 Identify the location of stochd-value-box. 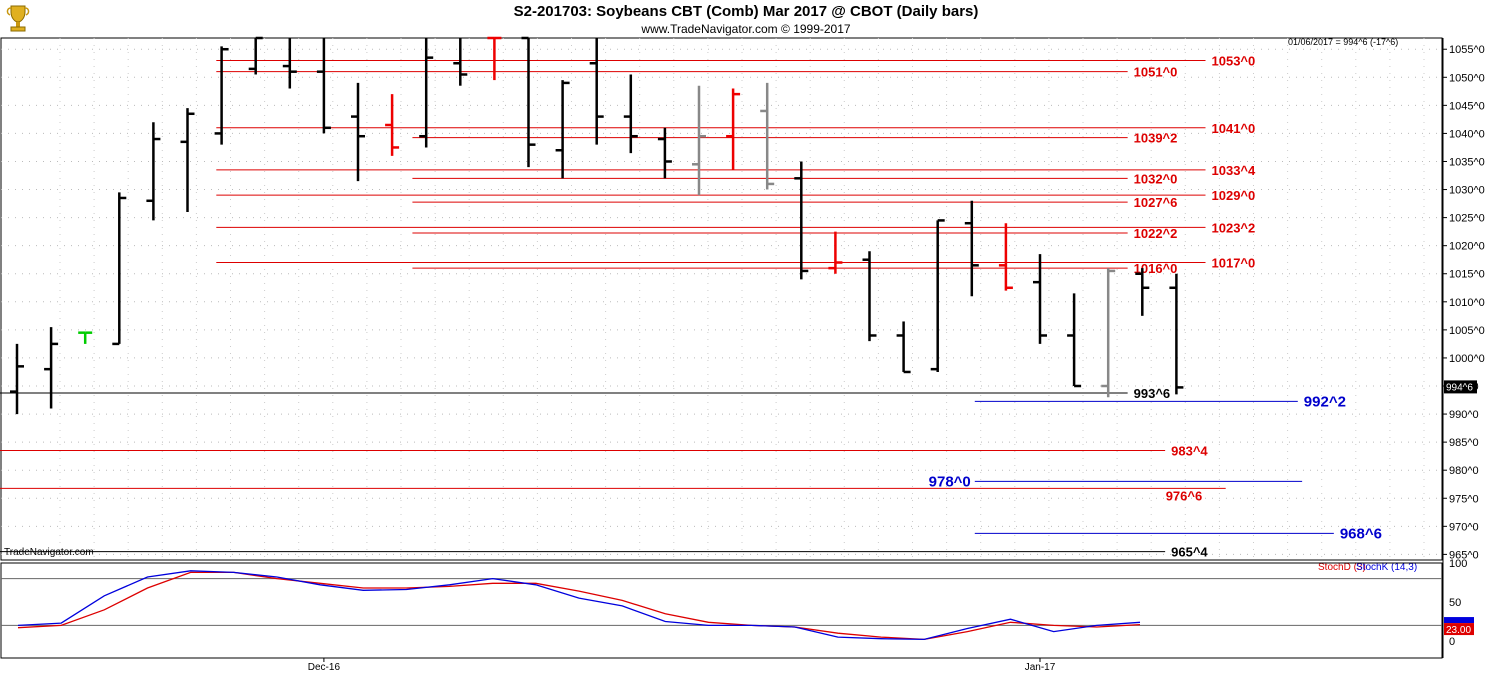
(1459, 629).